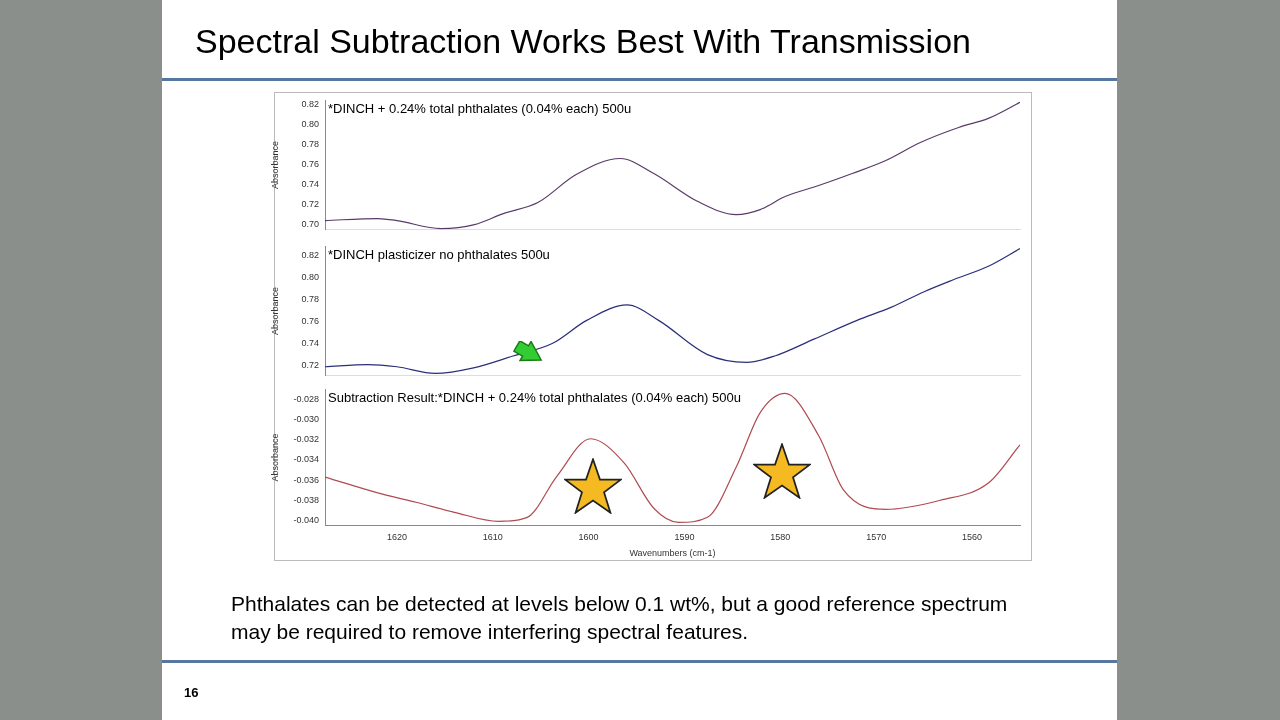  I want to click on x-tick-label: 1600, so click(588, 537).